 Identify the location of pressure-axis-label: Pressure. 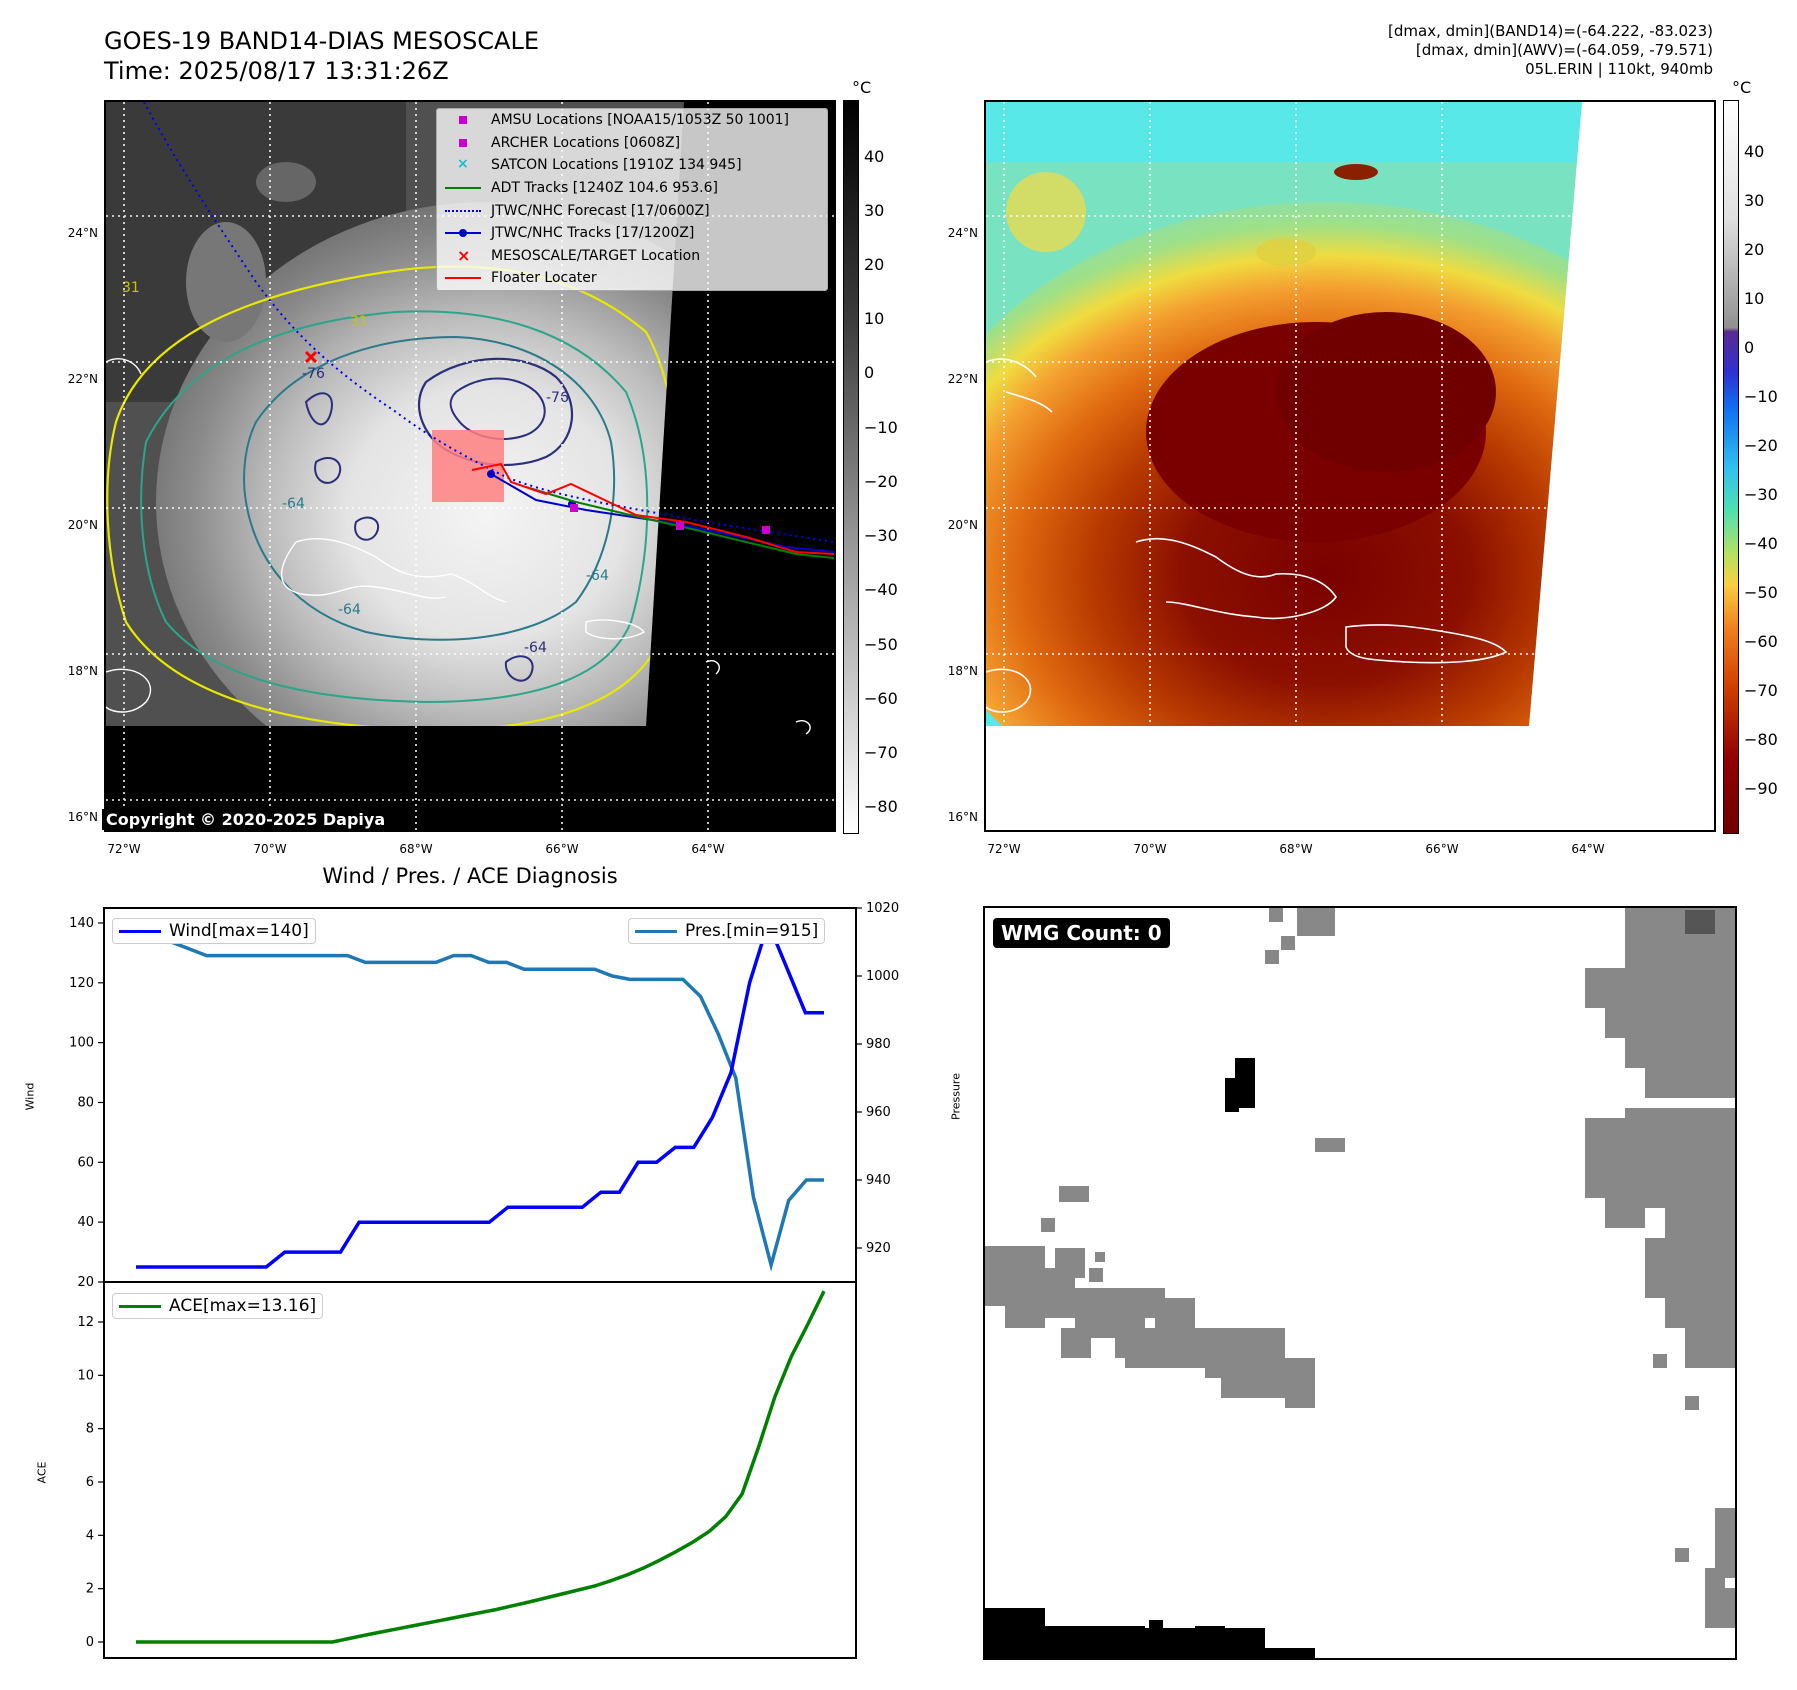
(956, 1096).